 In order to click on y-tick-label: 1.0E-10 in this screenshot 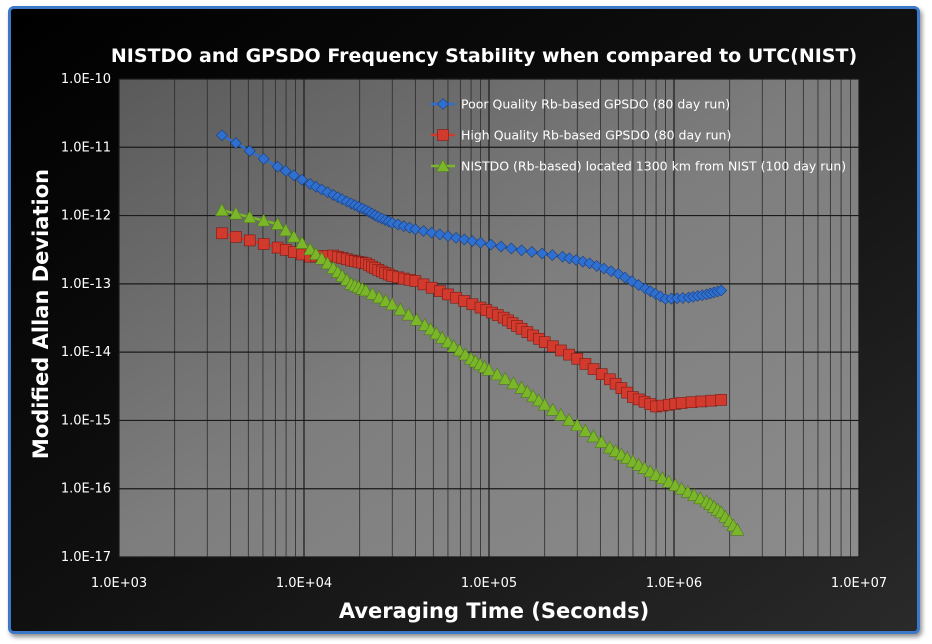, I will do `click(86, 79)`.